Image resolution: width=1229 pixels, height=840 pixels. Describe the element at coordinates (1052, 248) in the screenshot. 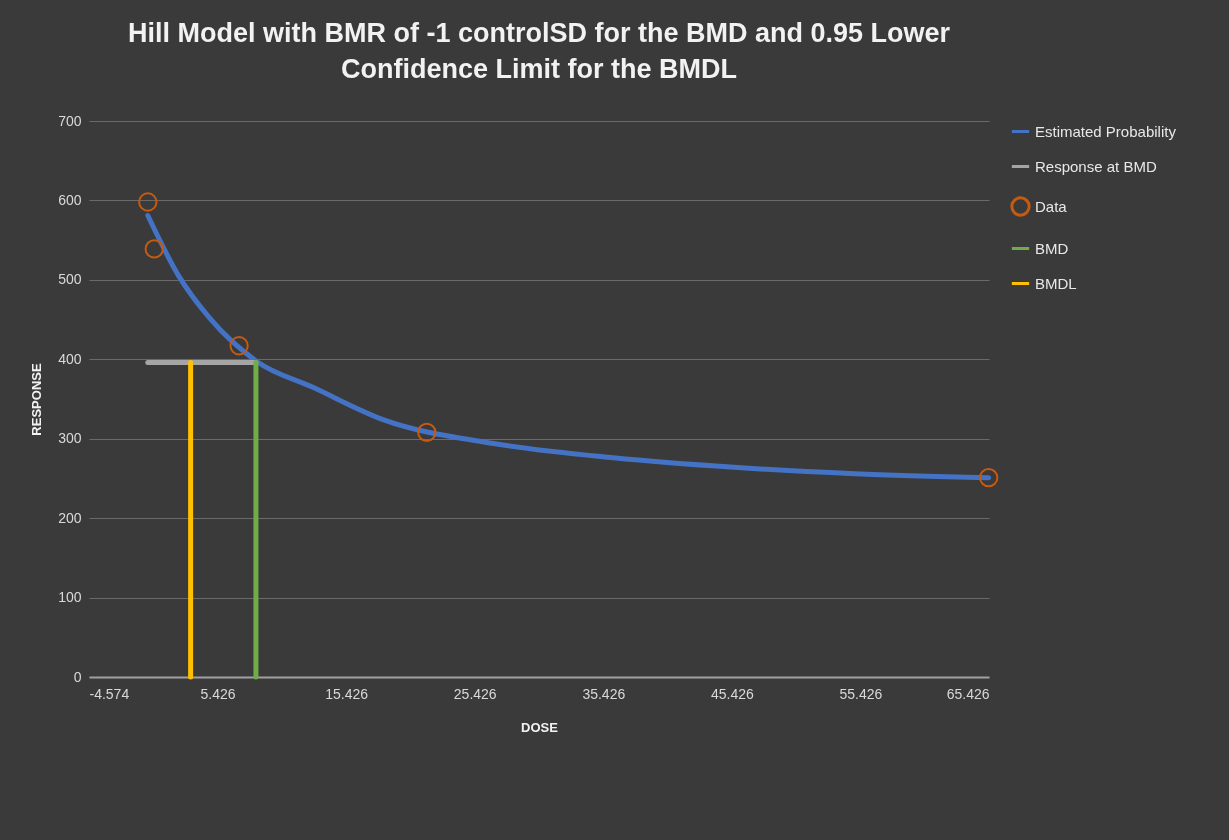

I see `legend-label: BMD` at that location.